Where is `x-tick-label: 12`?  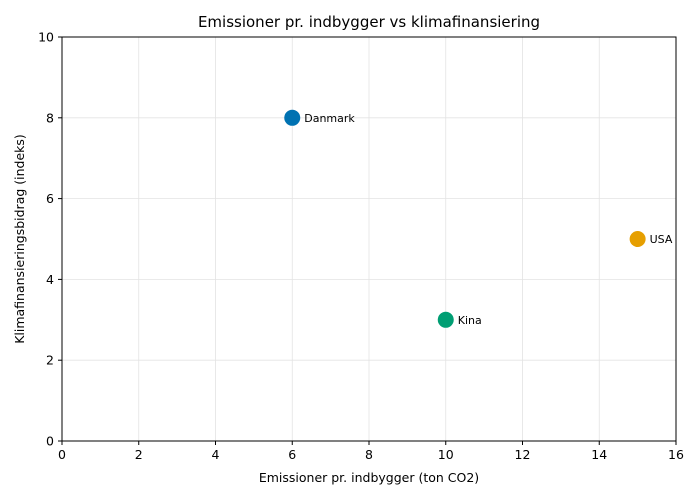 x-tick-label: 12 is located at coordinates (523, 454).